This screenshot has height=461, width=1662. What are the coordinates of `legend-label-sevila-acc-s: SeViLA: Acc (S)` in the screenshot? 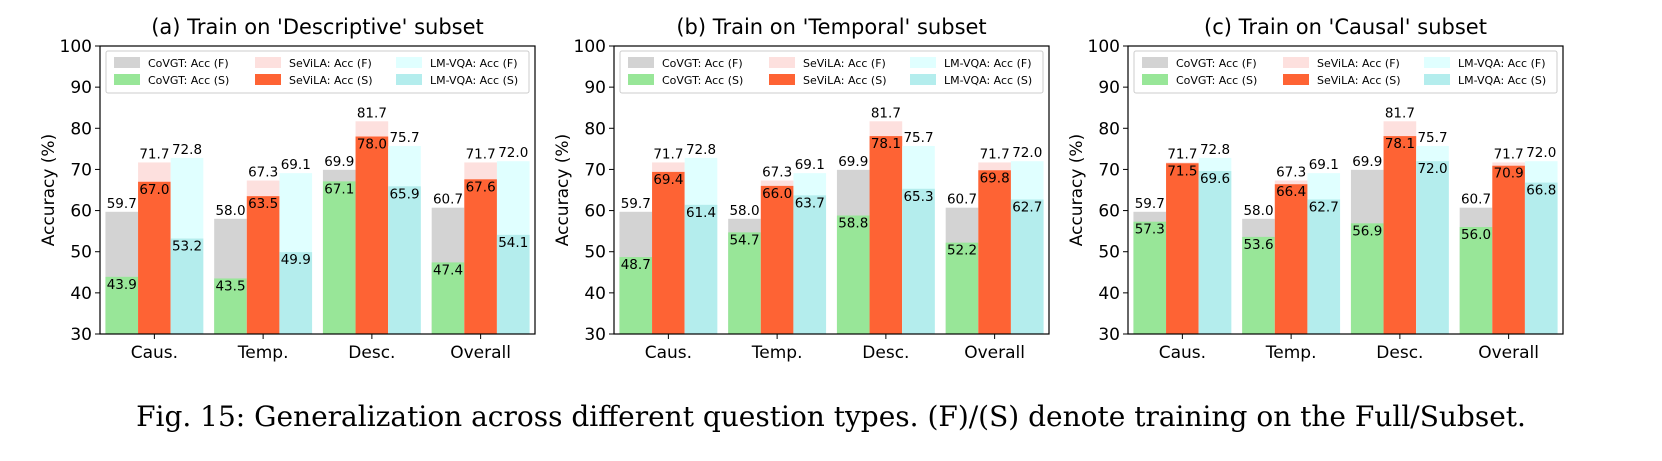 It's located at (331, 80).